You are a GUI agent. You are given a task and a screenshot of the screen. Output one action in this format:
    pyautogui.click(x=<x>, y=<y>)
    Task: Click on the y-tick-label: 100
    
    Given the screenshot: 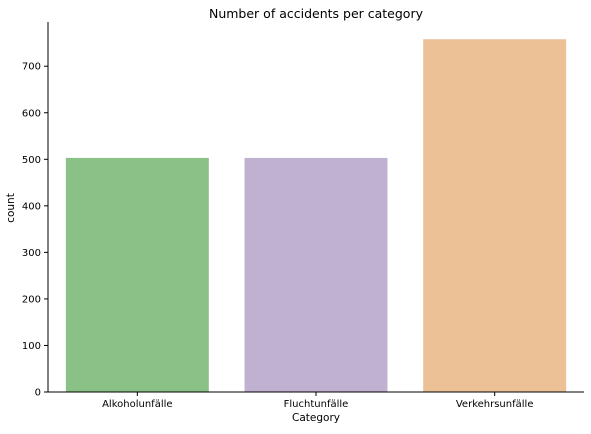 What is the action you would take?
    pyautogui.click(x=31, y=346)
    